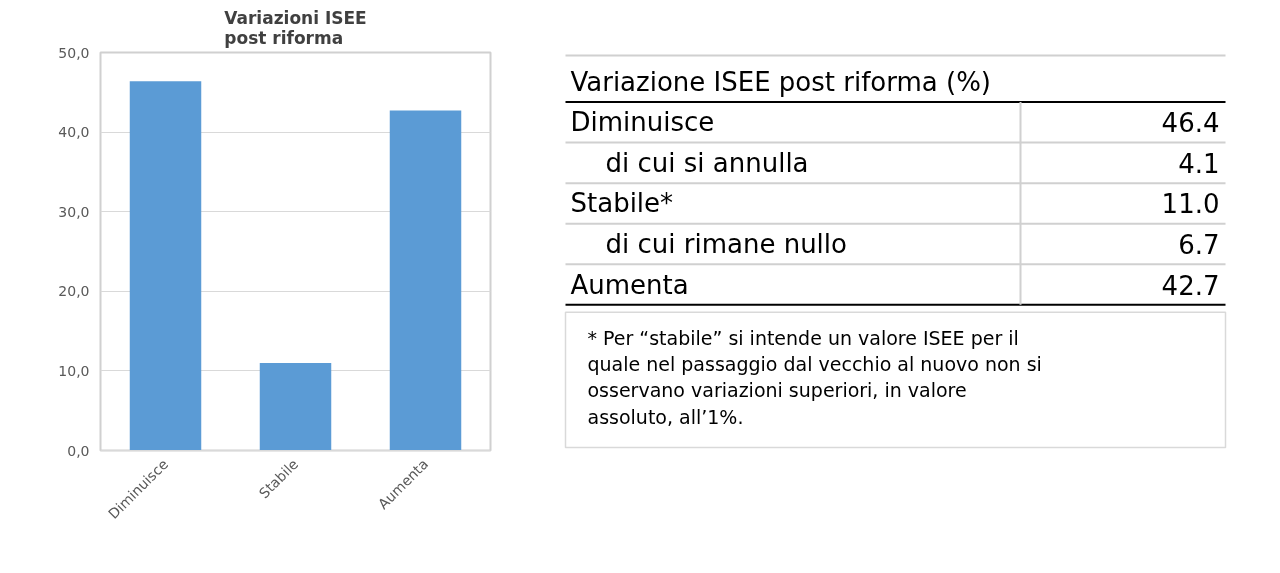 The width and height of the screenshot is (1280, 573). Describe the element at coordinates (707, 162) in the screenshot. I see `category-label: di cui si annulla` at that location.